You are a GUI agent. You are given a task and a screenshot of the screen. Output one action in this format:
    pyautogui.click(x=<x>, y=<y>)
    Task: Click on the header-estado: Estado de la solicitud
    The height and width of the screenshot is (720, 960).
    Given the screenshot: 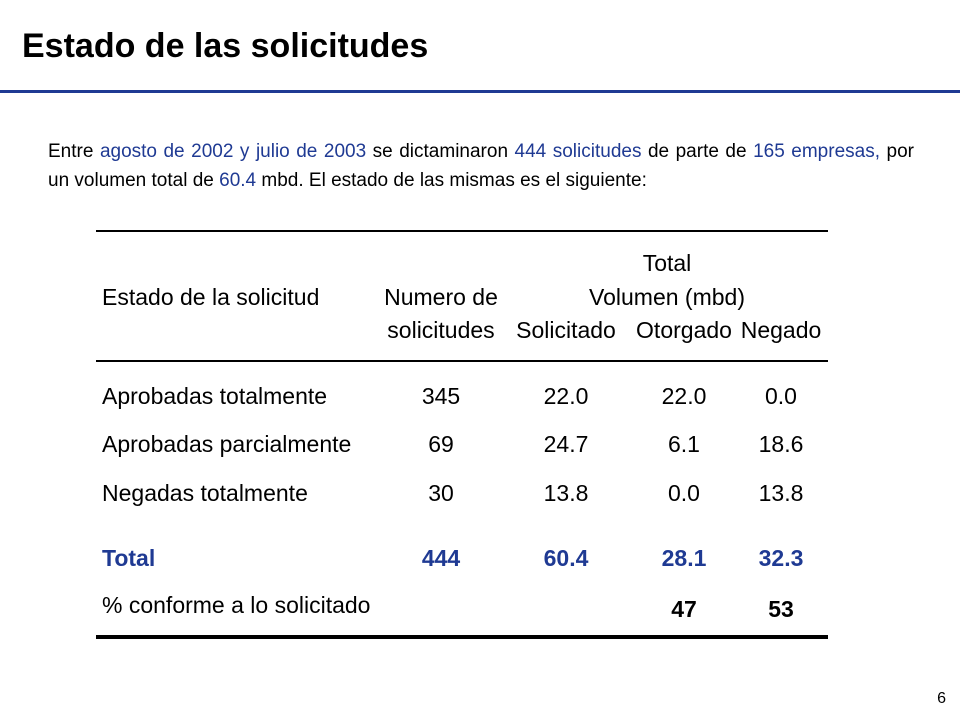 What is the action you would take?
    pyautogui.click(x=211, y=297)
    